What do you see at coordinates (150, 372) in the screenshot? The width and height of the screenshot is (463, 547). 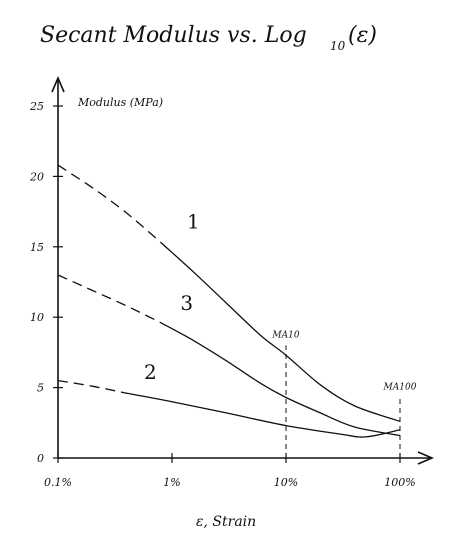 I see `series-label: 2` at bounding box center [150, 372].